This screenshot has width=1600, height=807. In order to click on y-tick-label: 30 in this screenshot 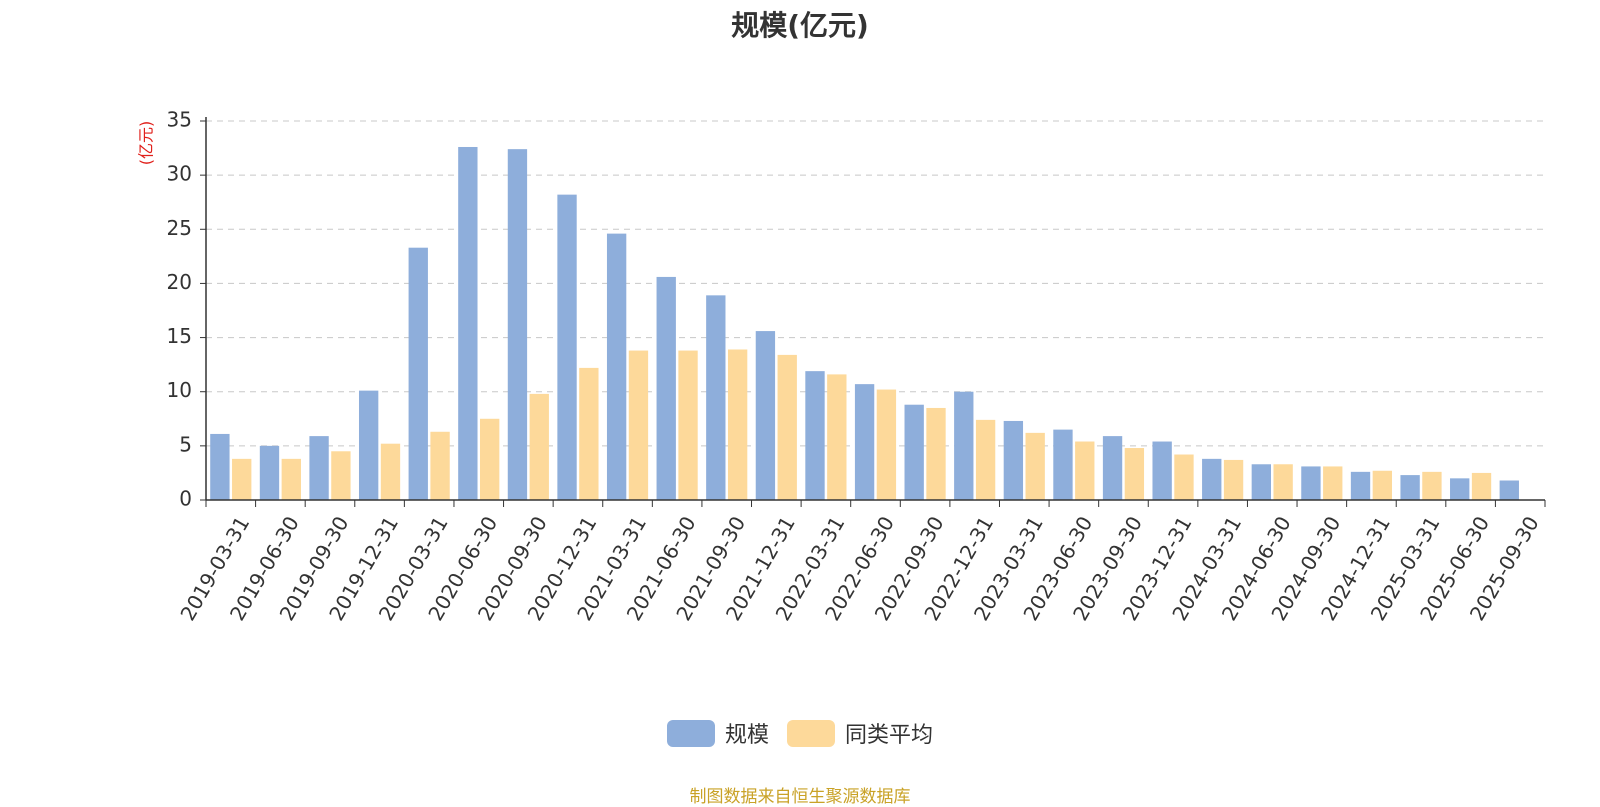, I will do `click(179, 174)`.